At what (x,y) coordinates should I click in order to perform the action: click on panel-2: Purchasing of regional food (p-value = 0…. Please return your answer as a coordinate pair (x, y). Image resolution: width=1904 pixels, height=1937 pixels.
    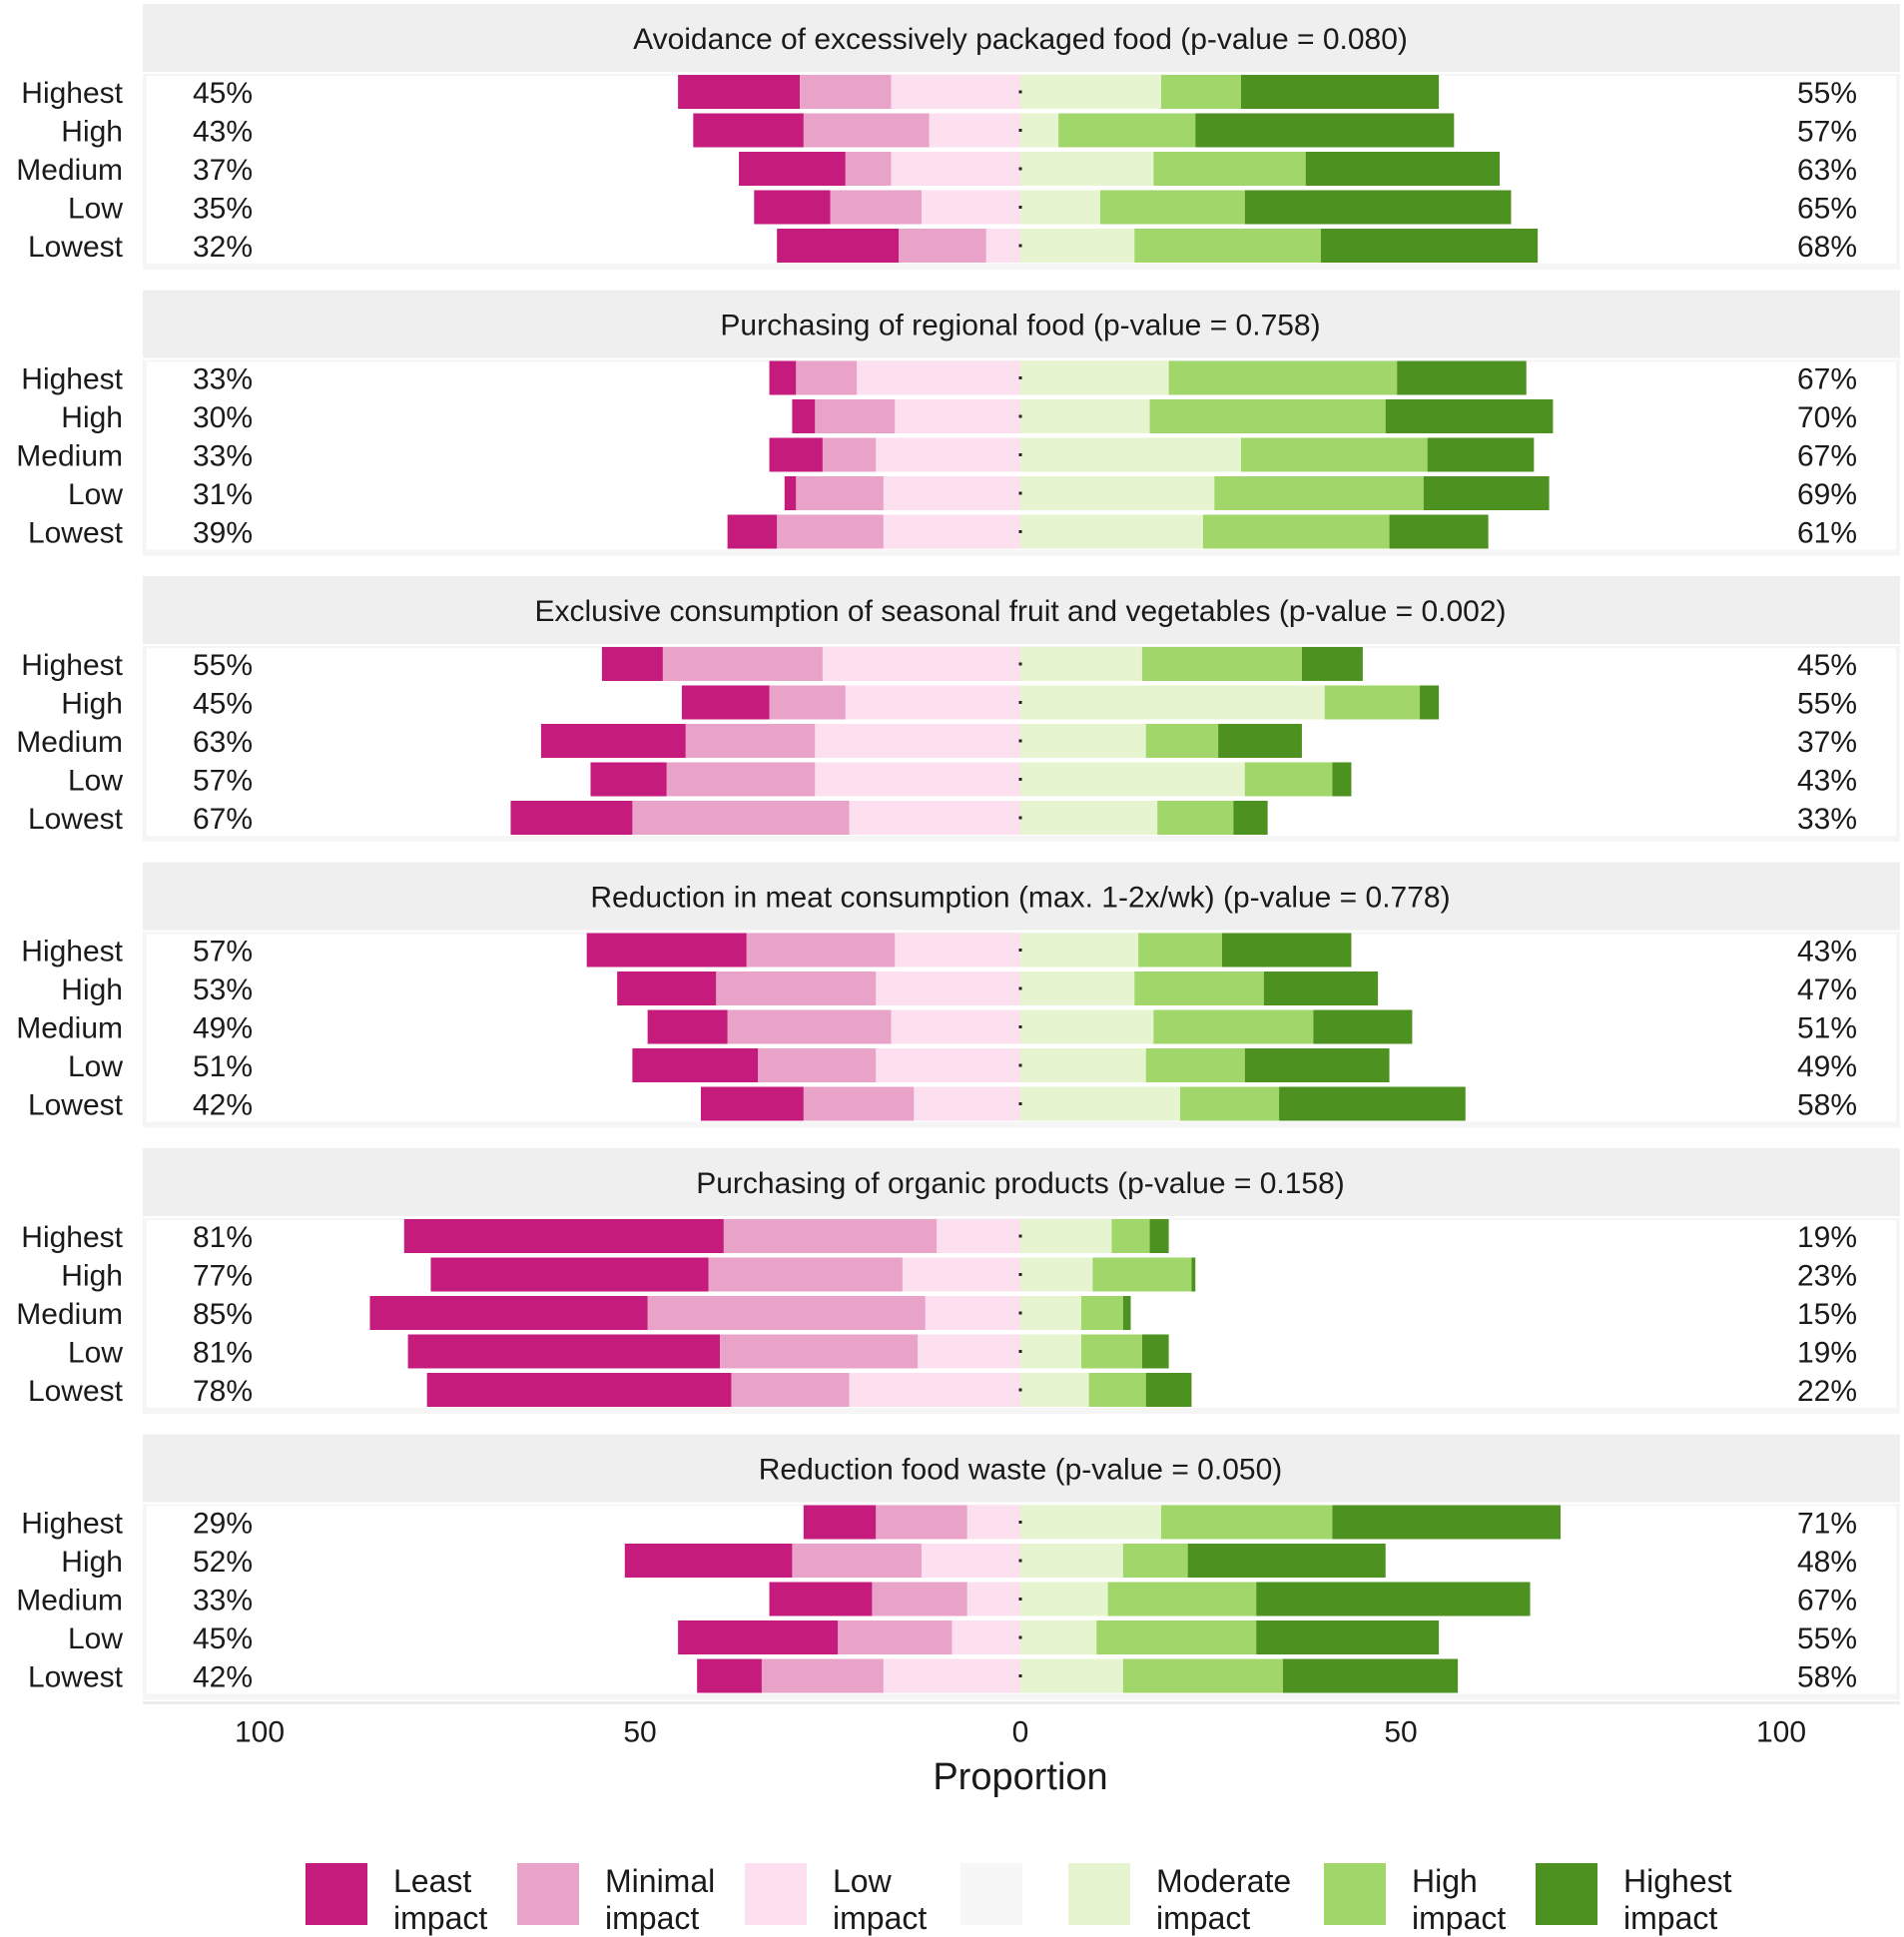
    Looking at the image, I should click on (958, 423).